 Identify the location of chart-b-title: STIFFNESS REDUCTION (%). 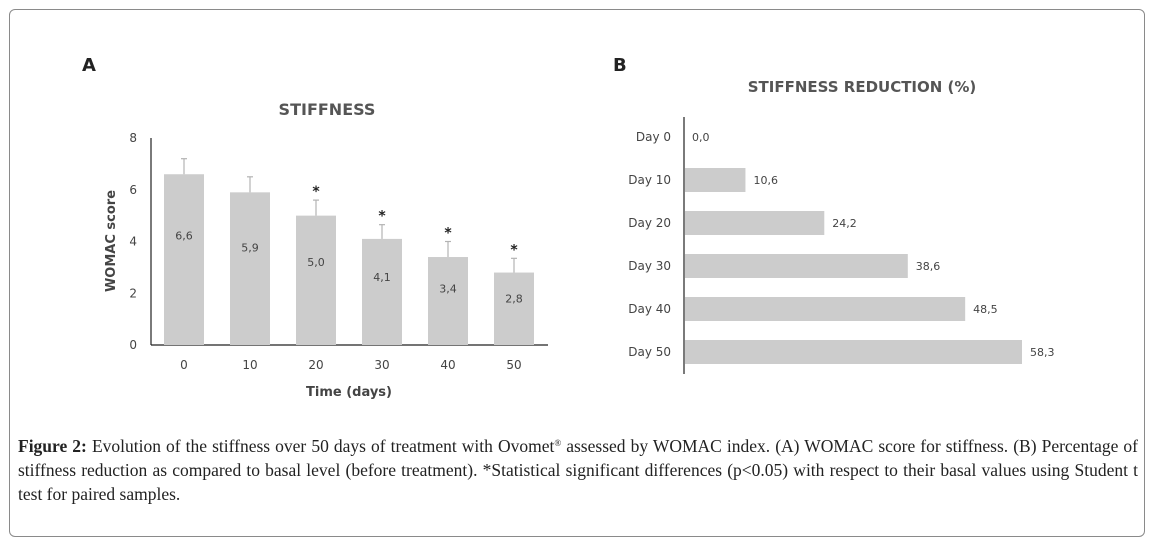
(862, 87).